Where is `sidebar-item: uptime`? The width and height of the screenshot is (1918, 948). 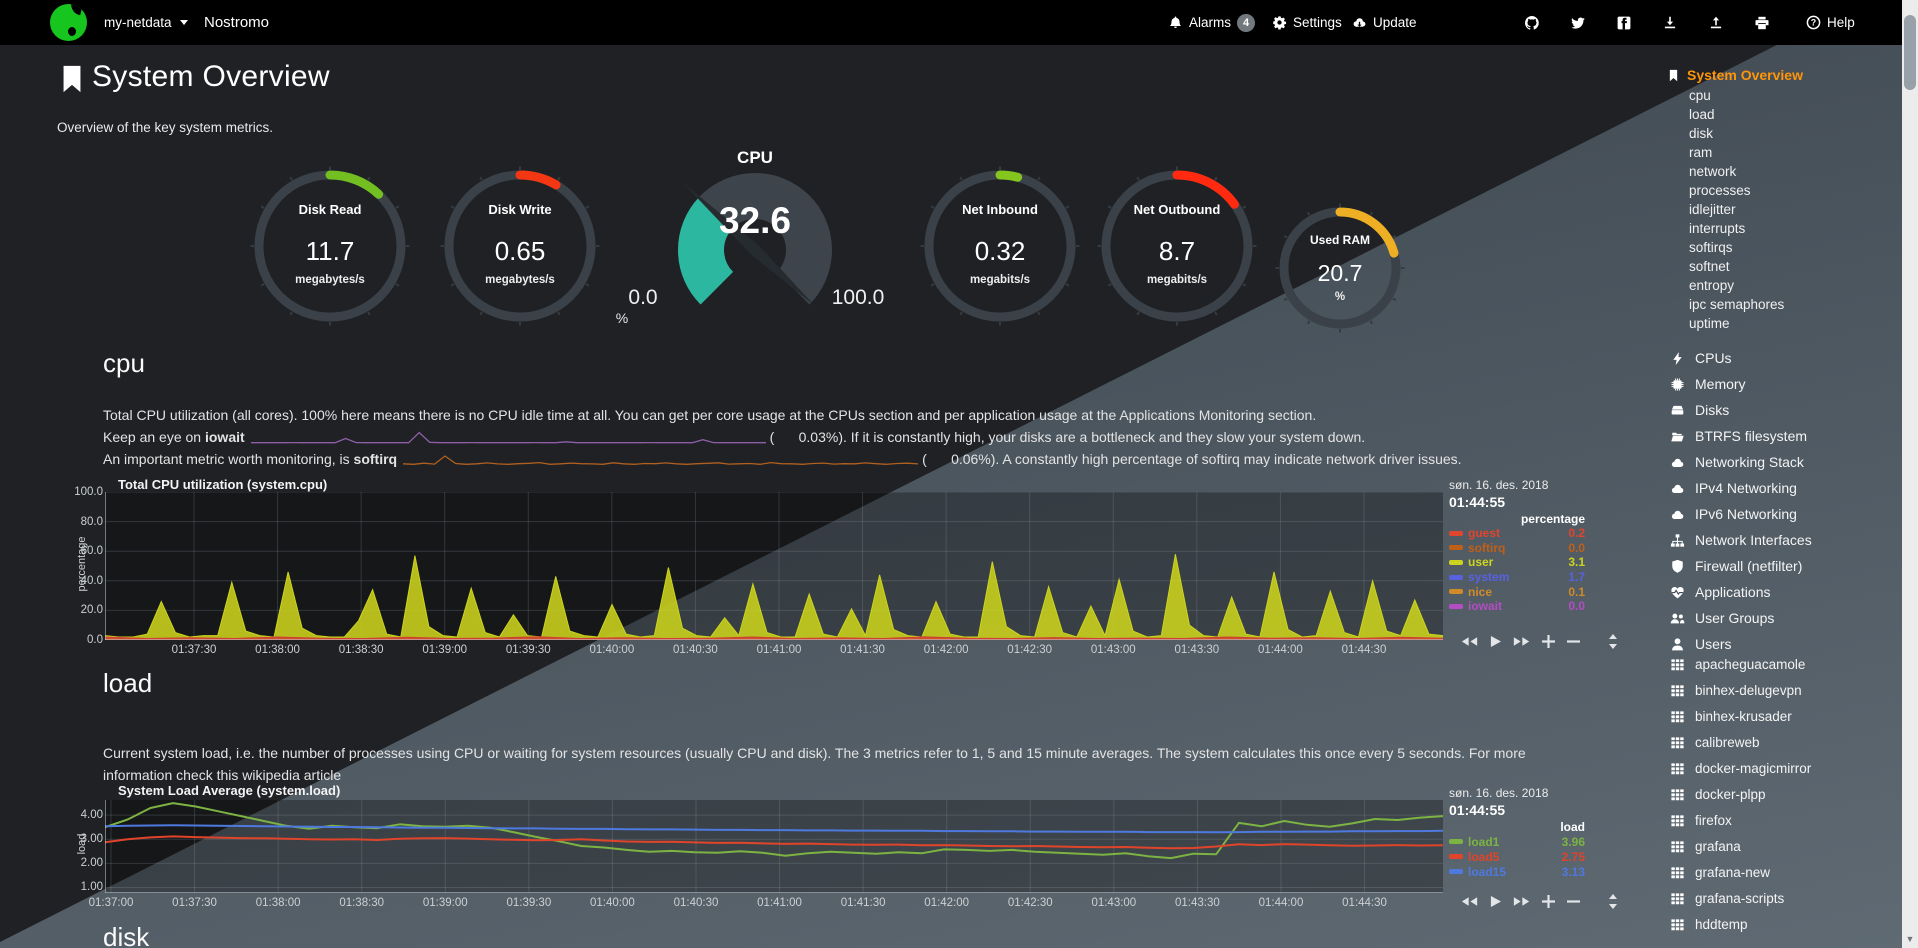 sidebar-item: uptime is located at coordinates (1709, 323).